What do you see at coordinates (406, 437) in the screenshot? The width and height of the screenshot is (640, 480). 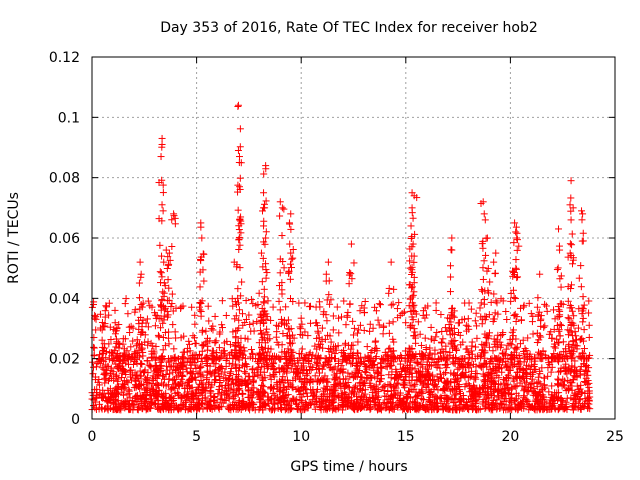 I see `x-tick-label: 15` at bounding box center [406, 437].